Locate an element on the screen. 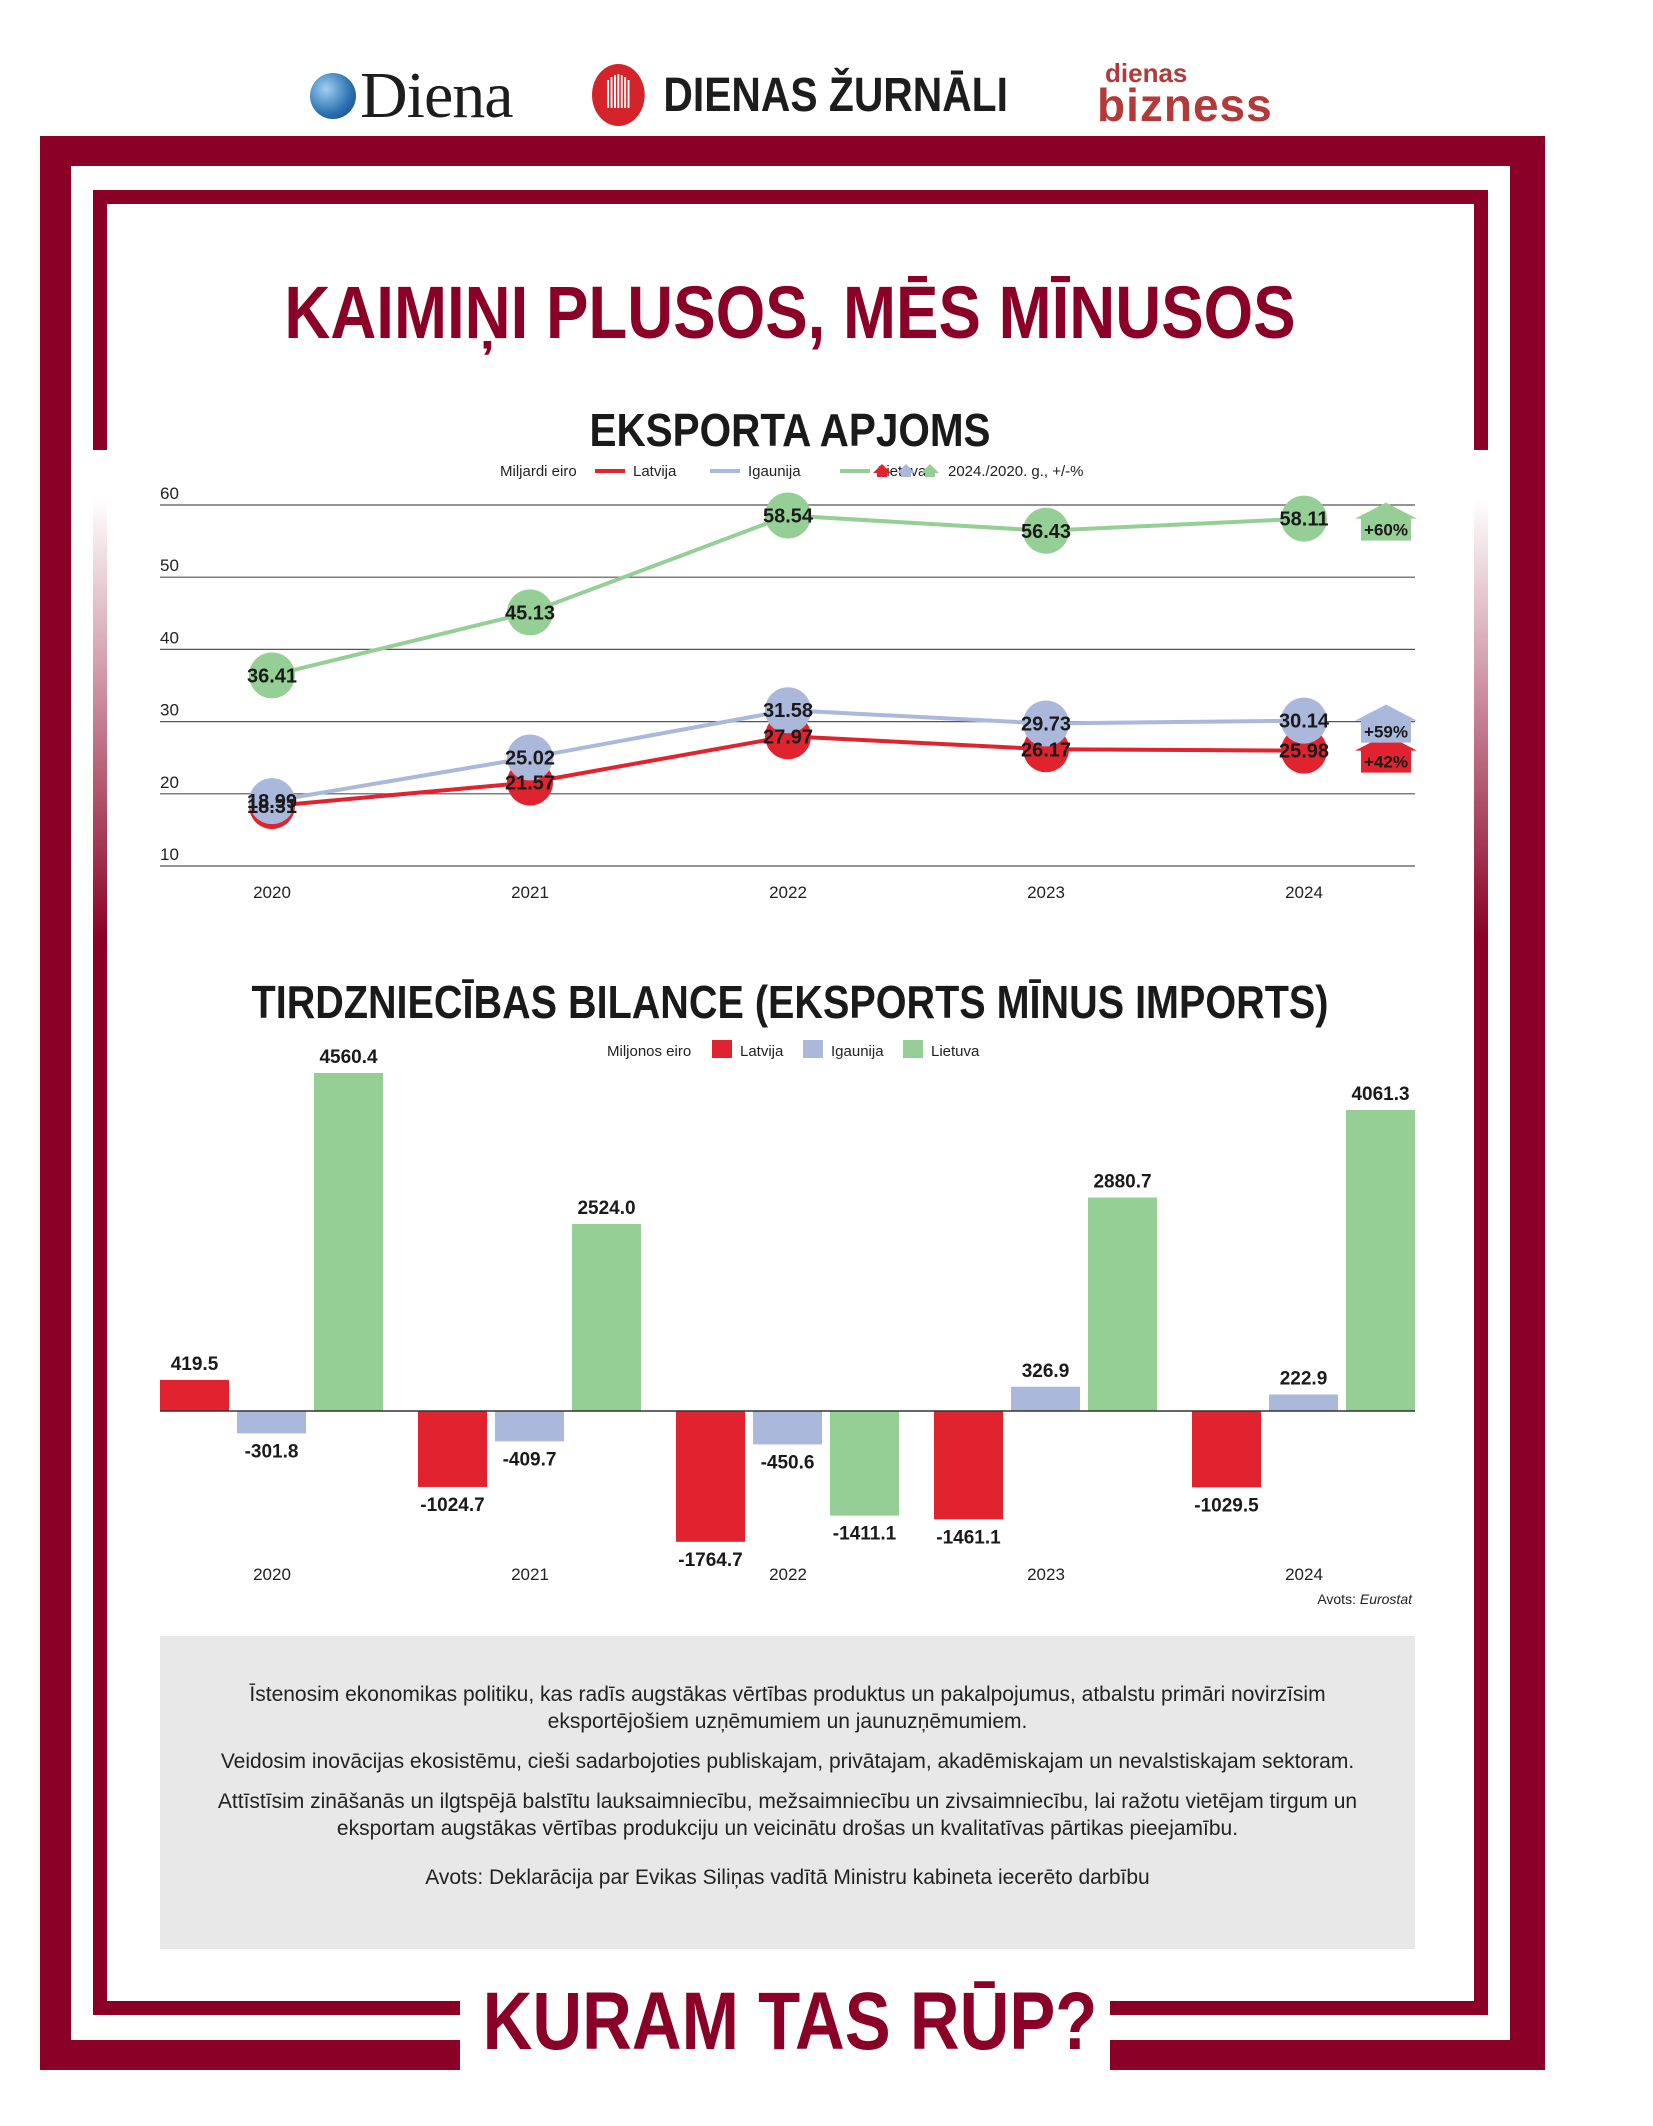 Image resolution: width=1653 pixels, height=2126 pixels. logo-dienas-zurnali-text: DIENAS ŽURNĀLI is located at coordinates (835, 95).